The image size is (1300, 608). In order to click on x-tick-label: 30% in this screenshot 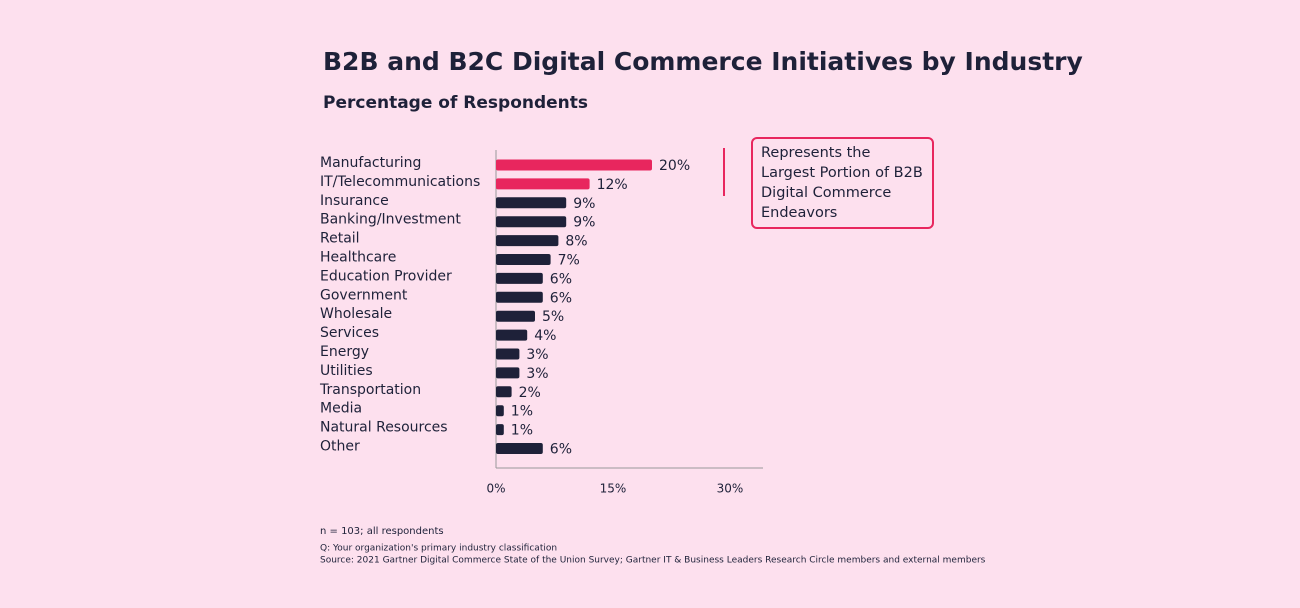, I will do `click(730, 489)`.